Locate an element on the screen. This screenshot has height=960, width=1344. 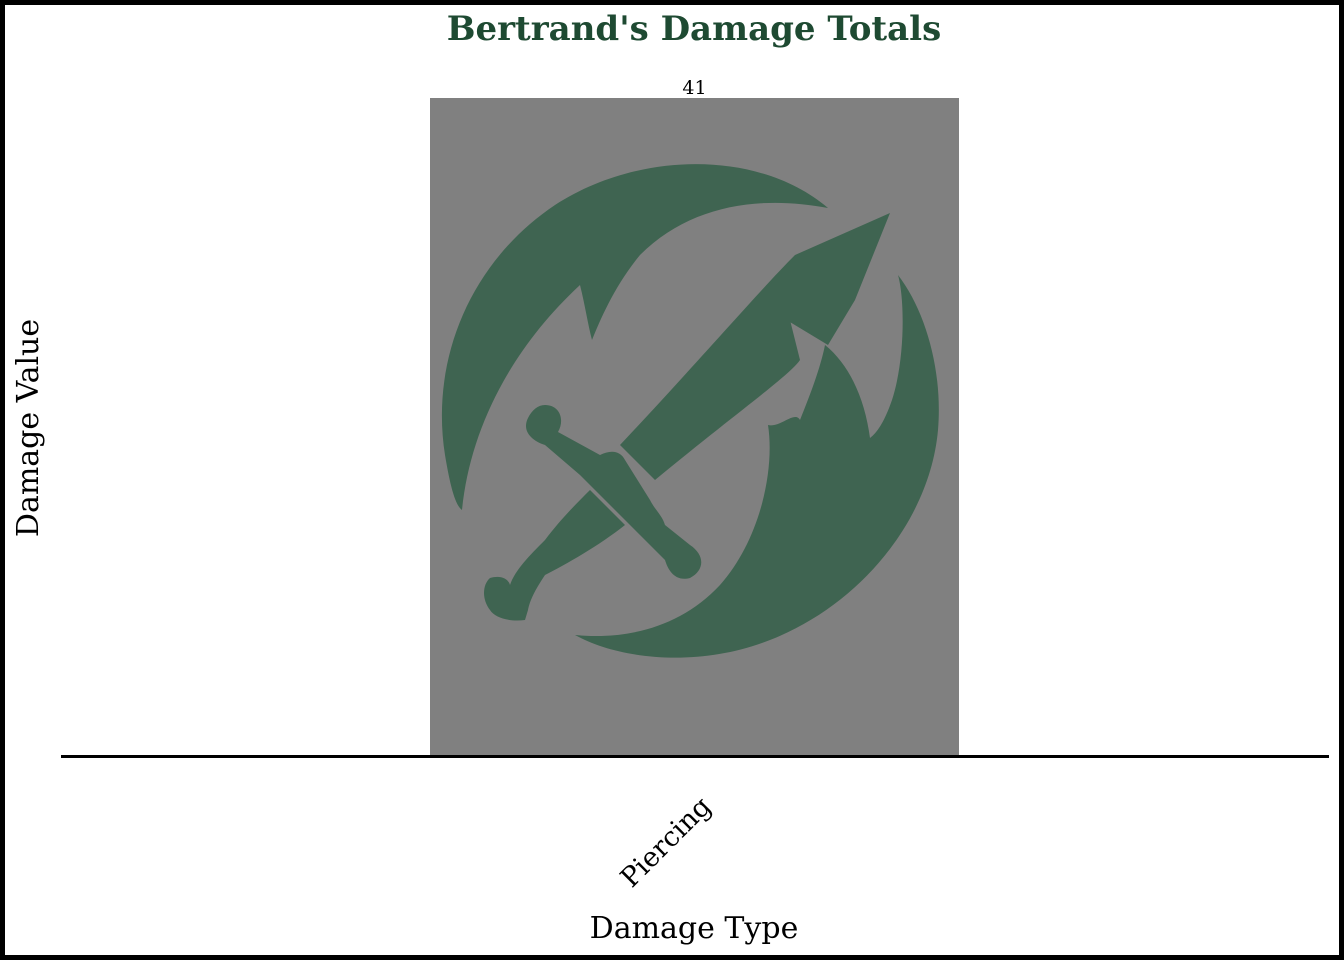
x-tick-label-piercing: Piercing is located at coordinates (666, 842).